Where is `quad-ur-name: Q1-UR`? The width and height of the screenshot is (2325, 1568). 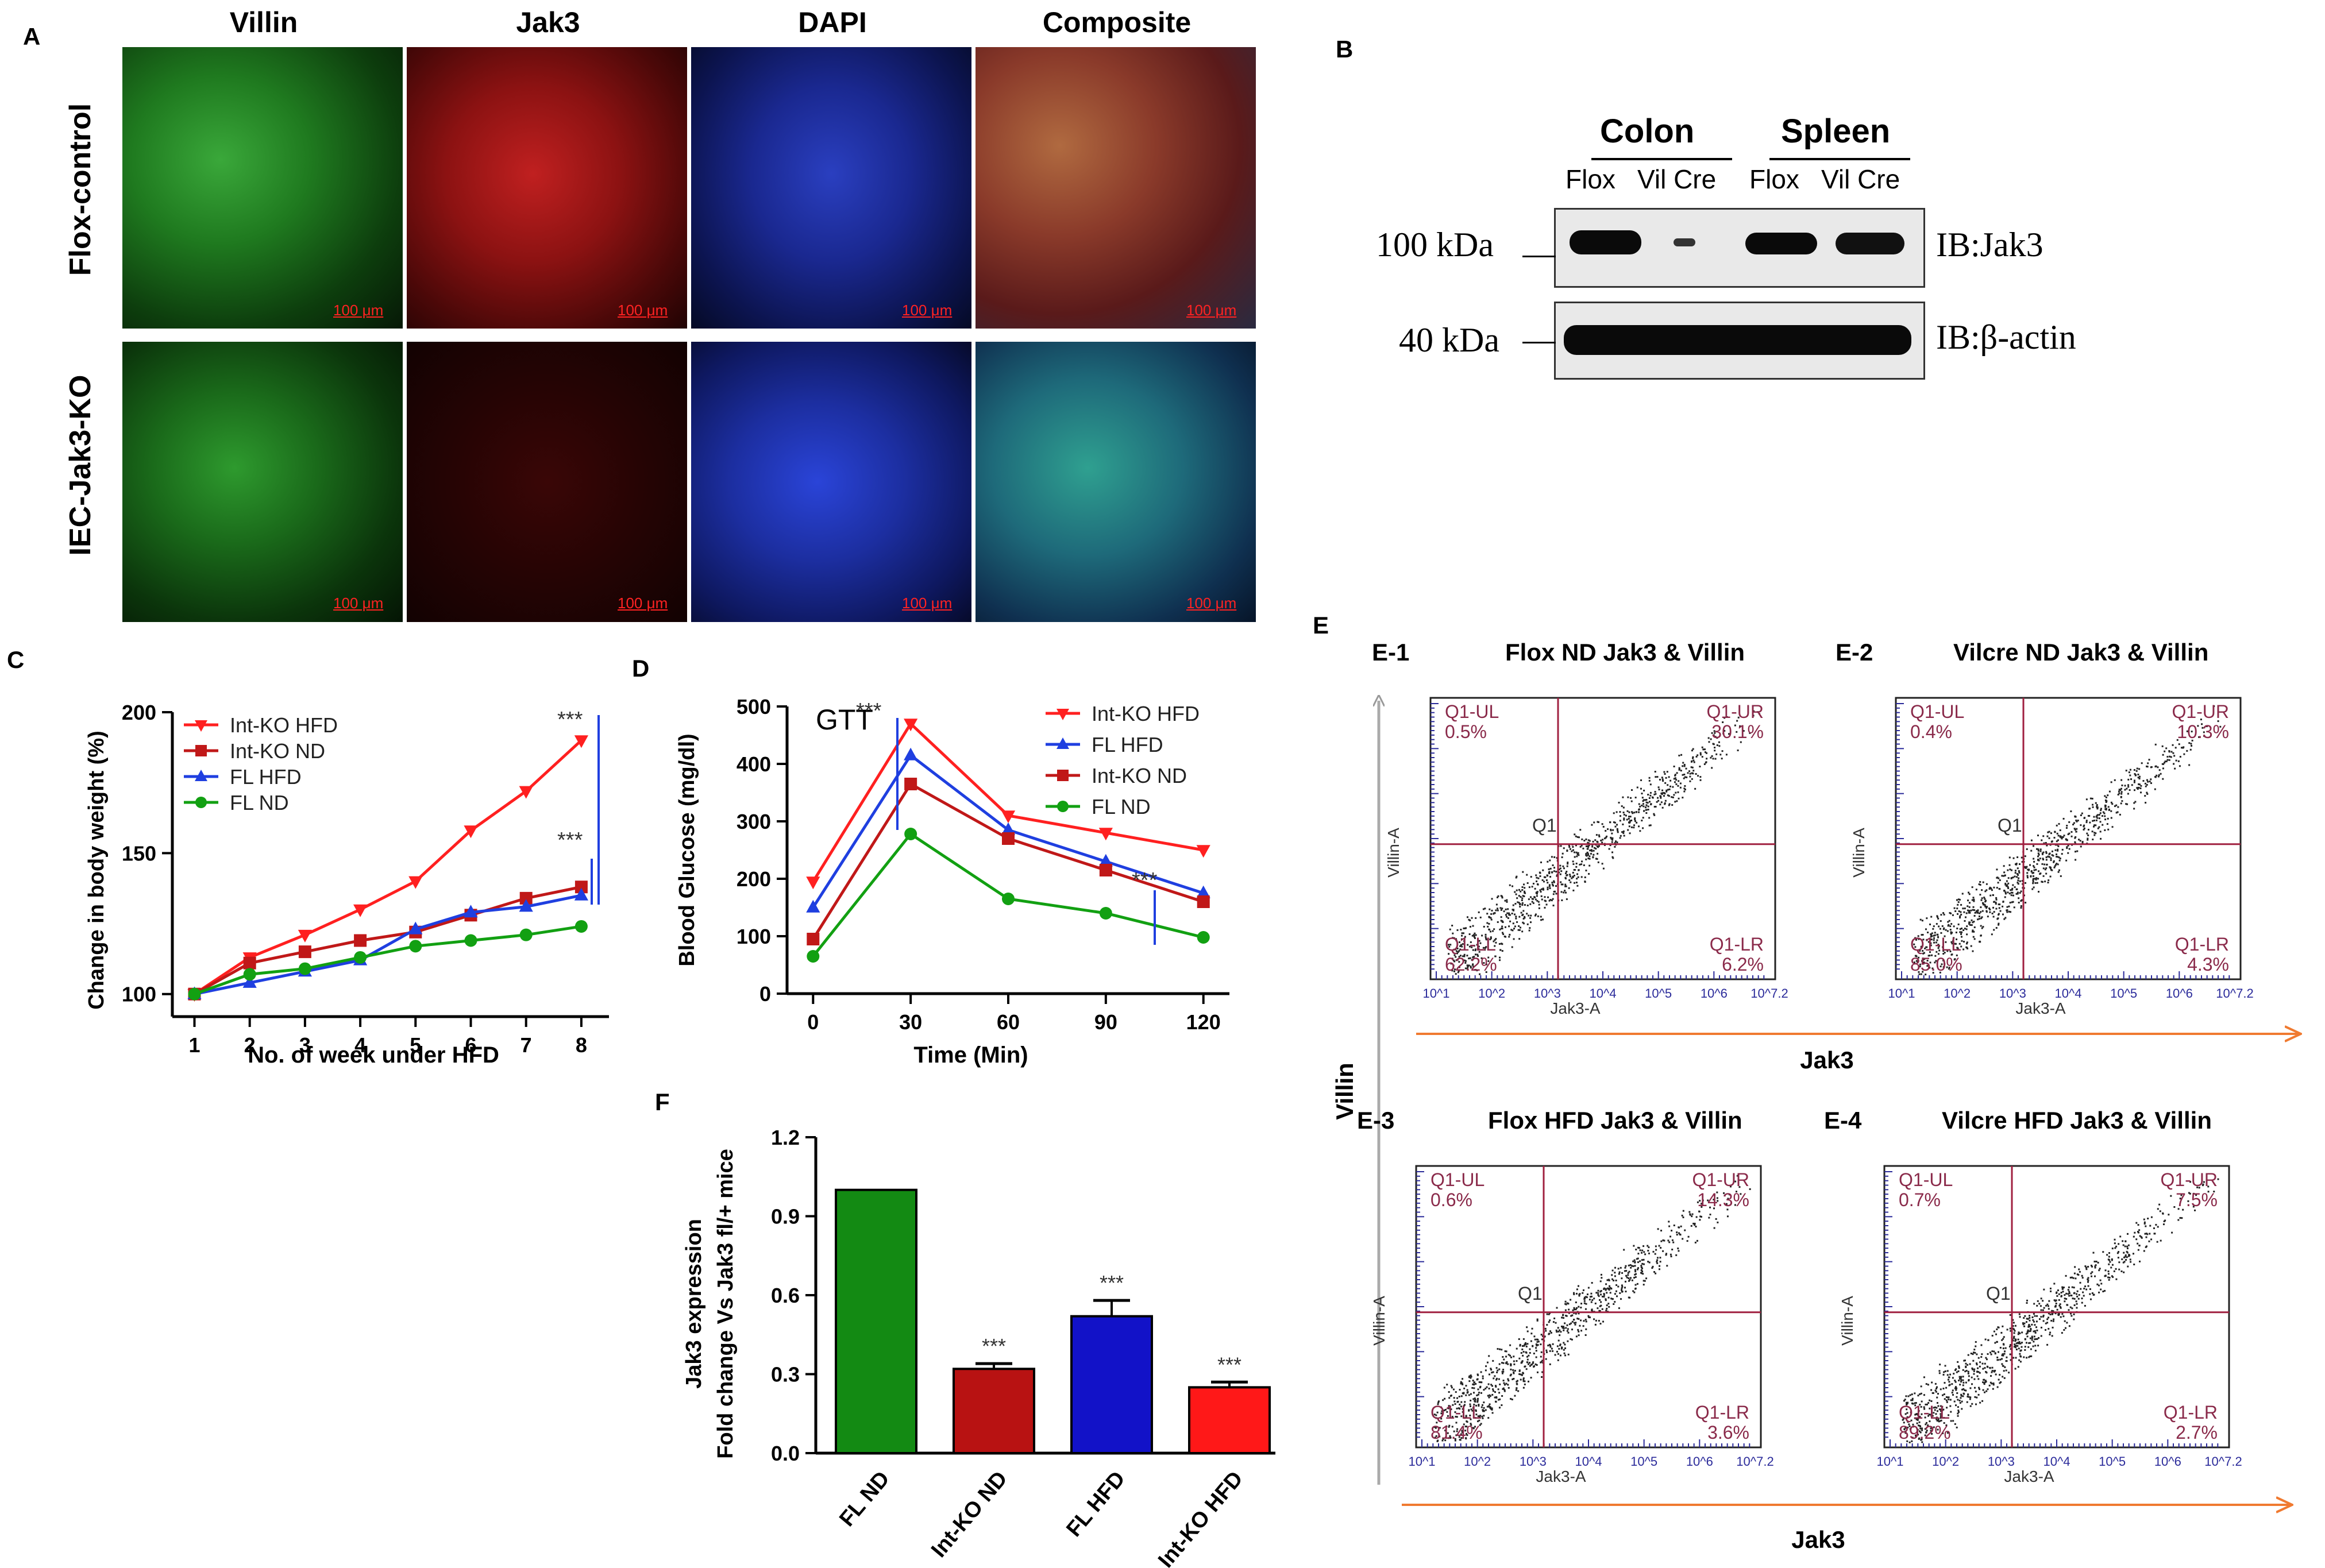
quad-ur-name: Q1-UR is located at coordinates (2200, 711).